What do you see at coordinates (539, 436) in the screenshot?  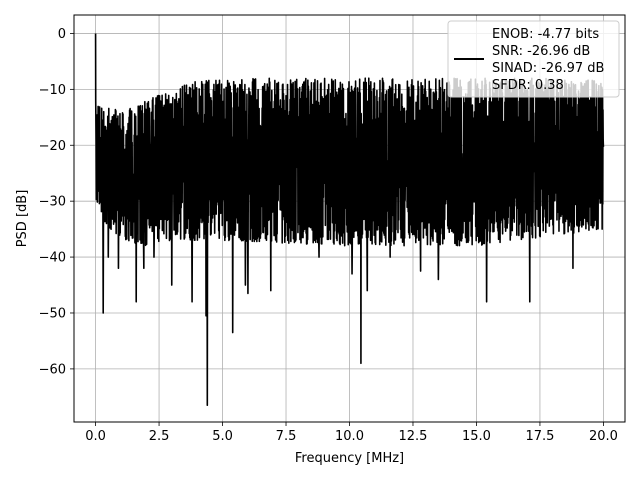 I see `x-tick-label: 17.5` at bounding box center [539, 436].